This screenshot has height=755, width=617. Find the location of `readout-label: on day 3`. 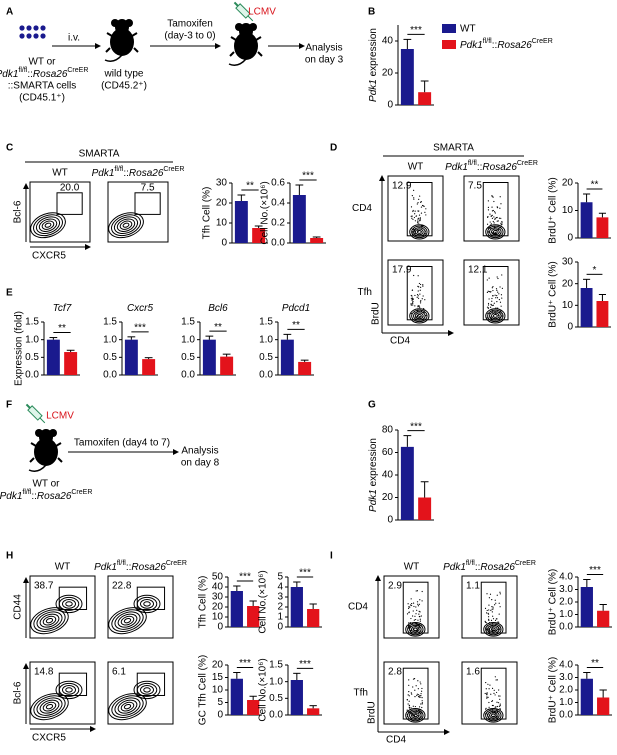

readout-label: on day 3 is located at coordinates (324, 60).